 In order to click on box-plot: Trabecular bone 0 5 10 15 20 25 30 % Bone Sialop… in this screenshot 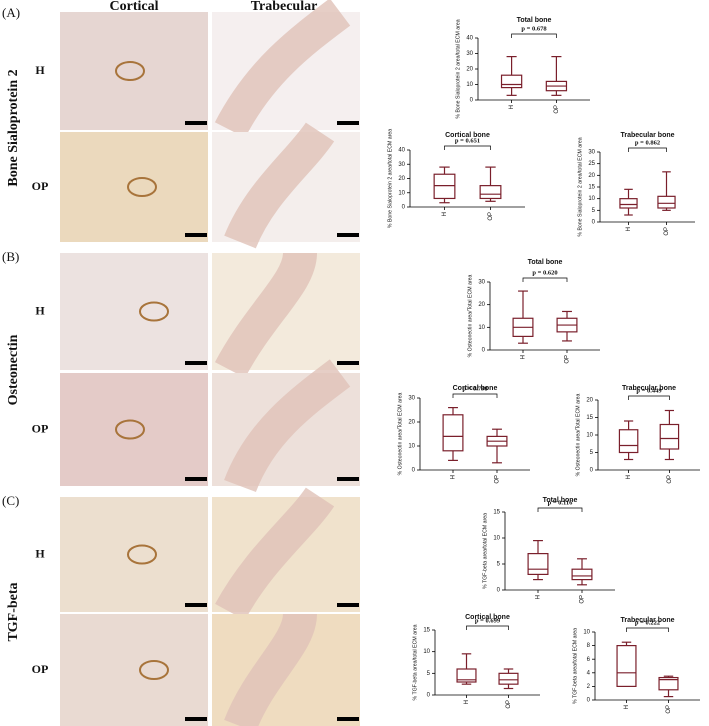, I will do `click(636, 184)`.